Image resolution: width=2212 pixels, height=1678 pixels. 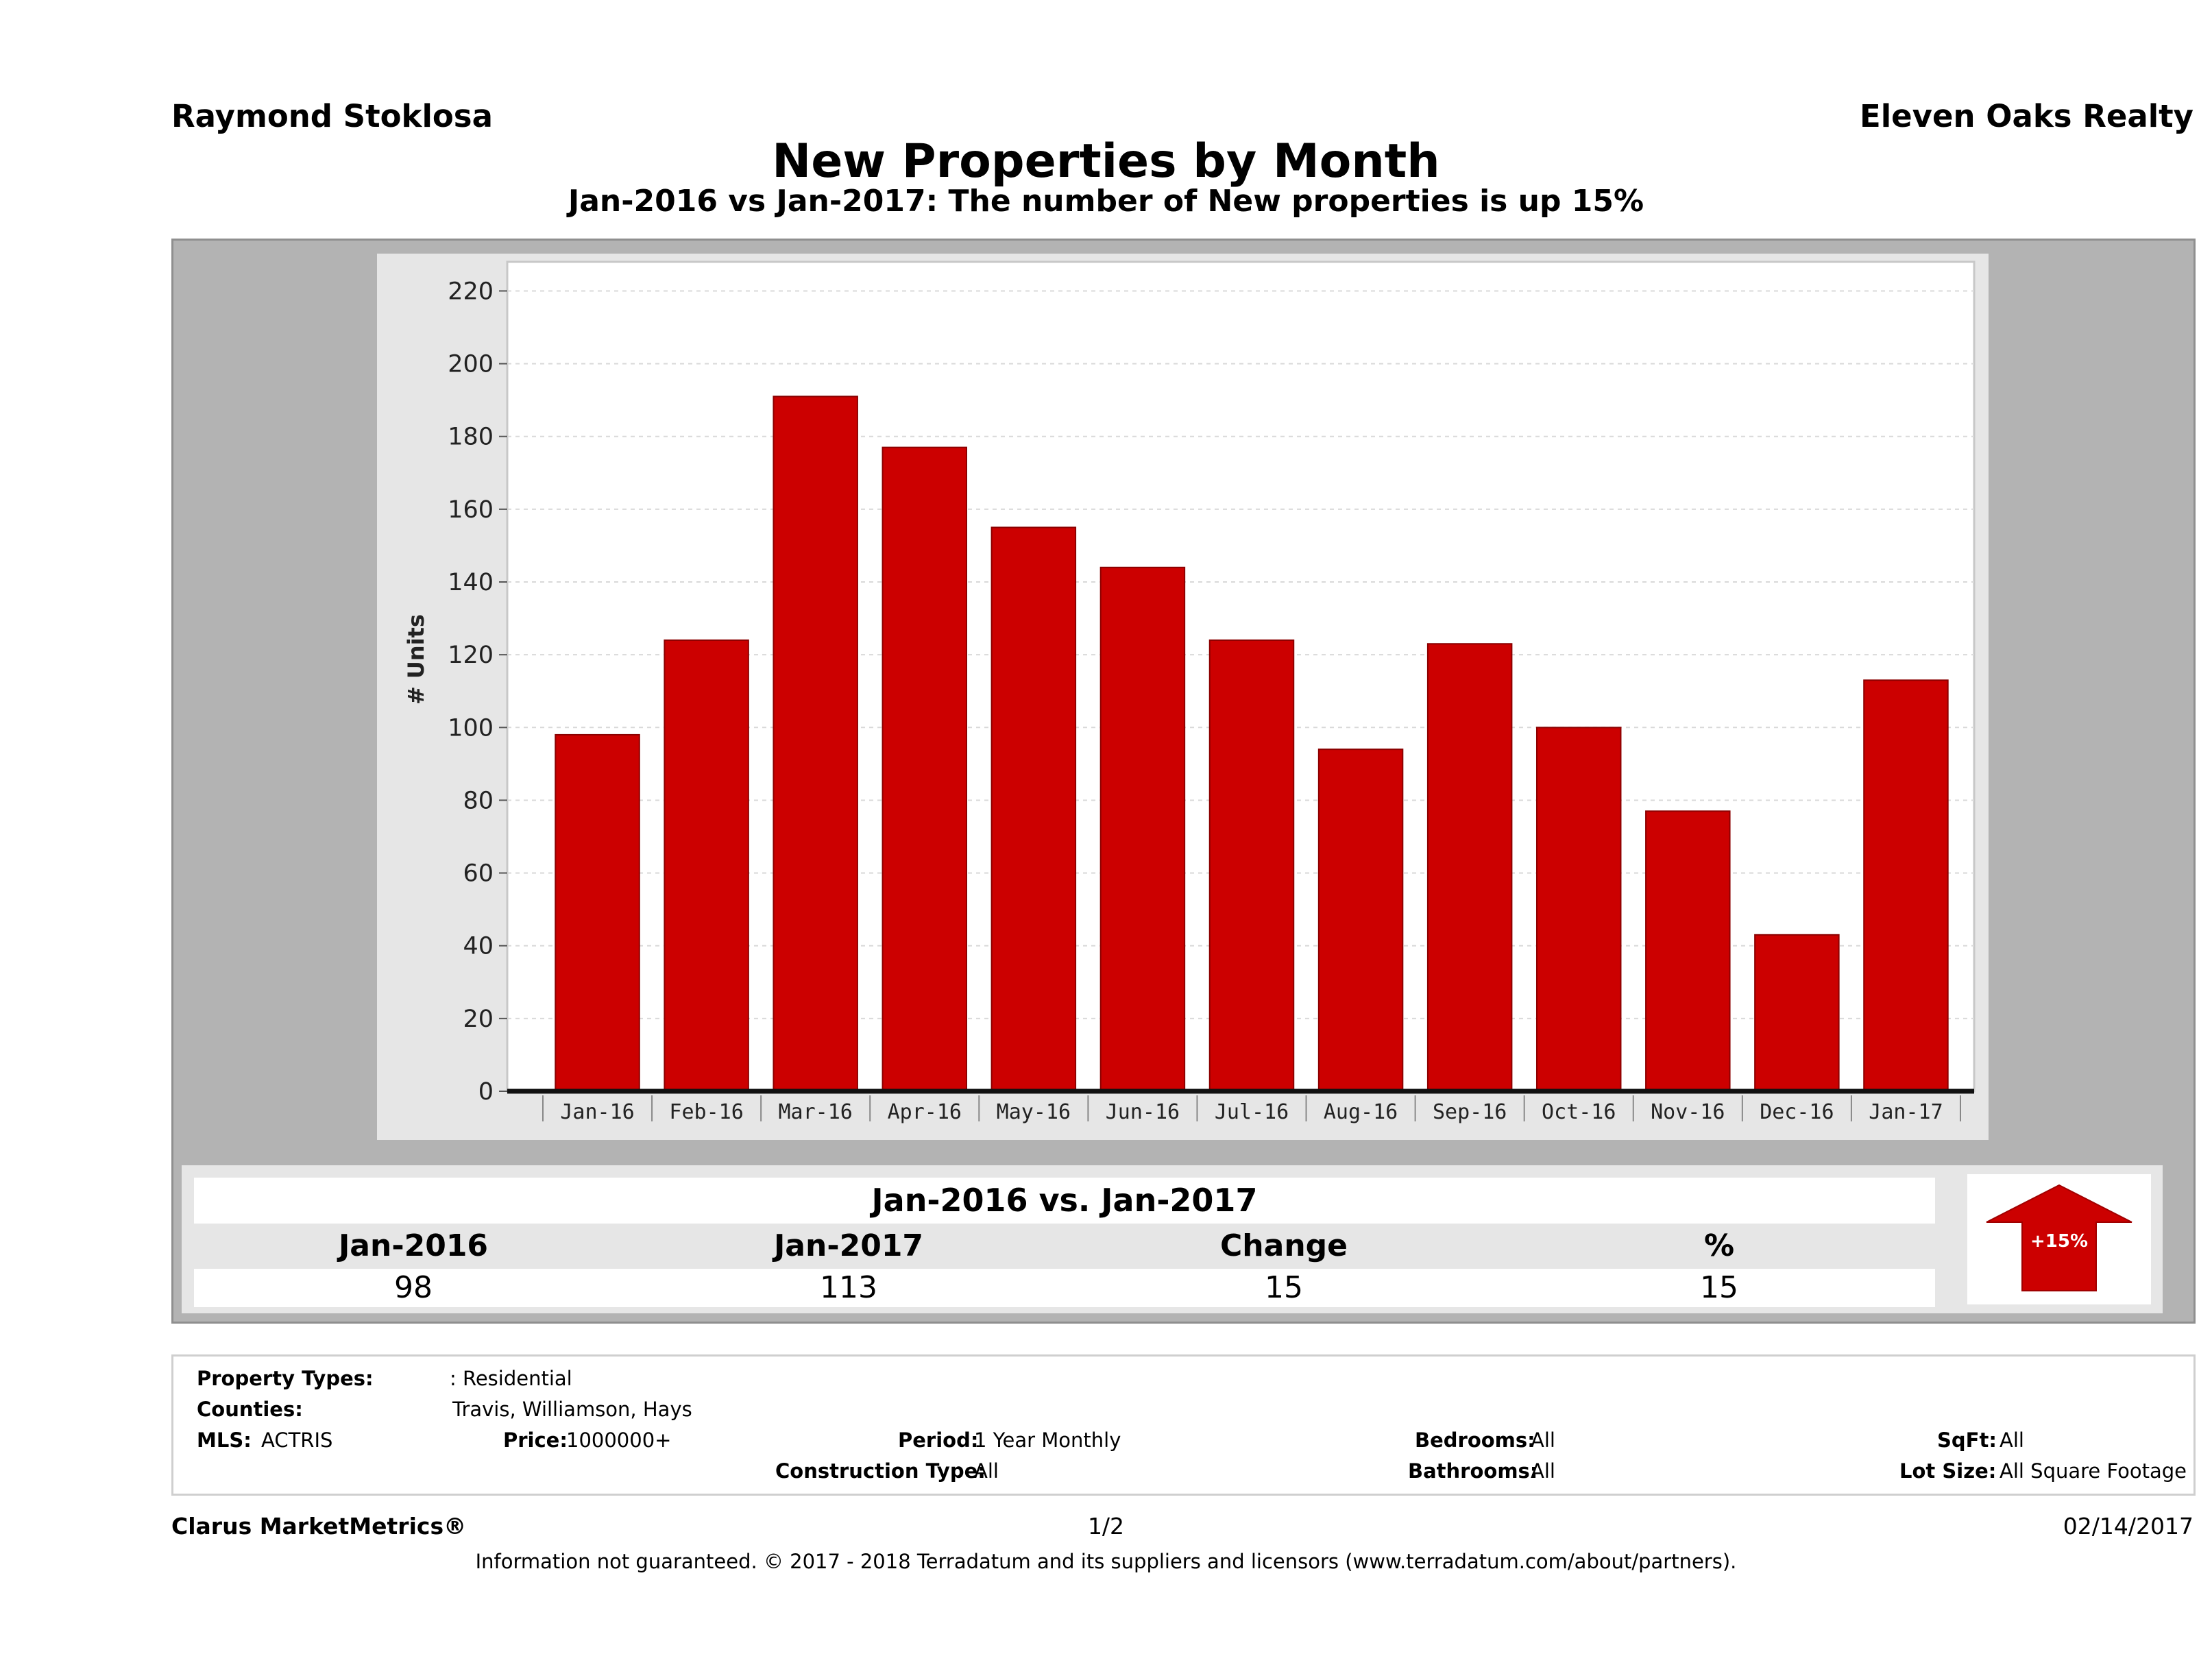 What do you see at coordinates (1252, 1112) in the screenshot?
I see `x-tick-label: Jul-16` at bounding box center [1252, 1112].